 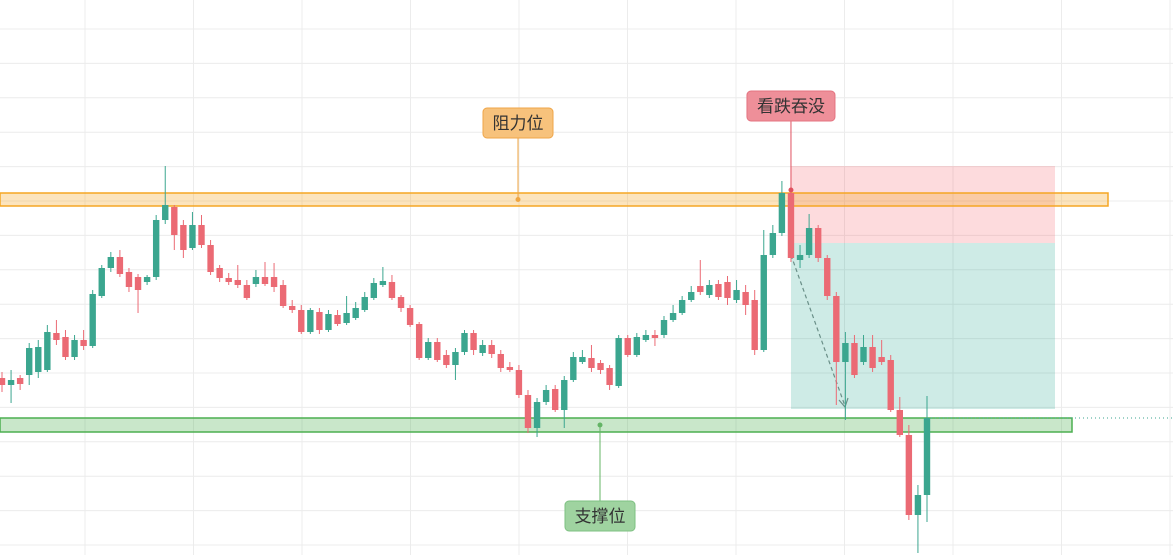 What do you see at coordinates (791, 190) in the screenshot?
I see `signal-anchor` at bounding box center [791, 190].